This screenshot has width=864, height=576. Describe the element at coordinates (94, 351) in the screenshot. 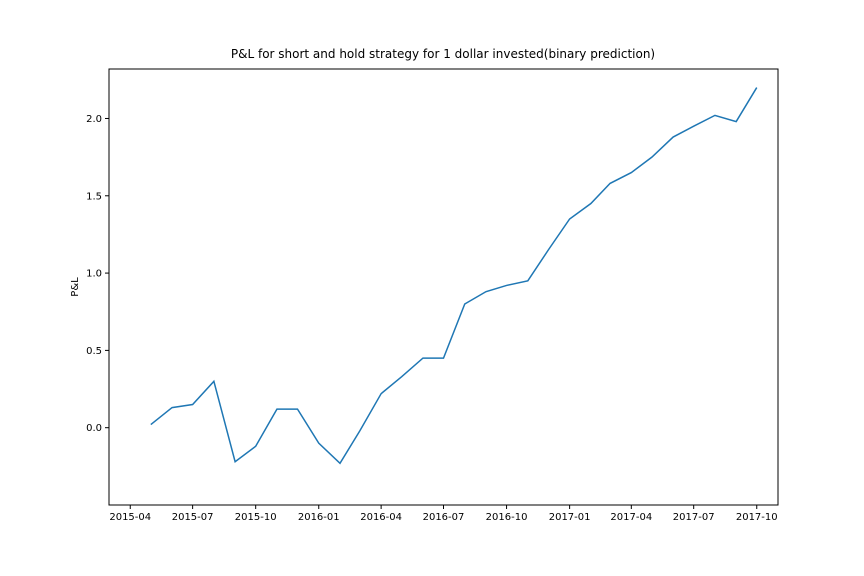

I see `y-tick-label: 0.5` at that location.